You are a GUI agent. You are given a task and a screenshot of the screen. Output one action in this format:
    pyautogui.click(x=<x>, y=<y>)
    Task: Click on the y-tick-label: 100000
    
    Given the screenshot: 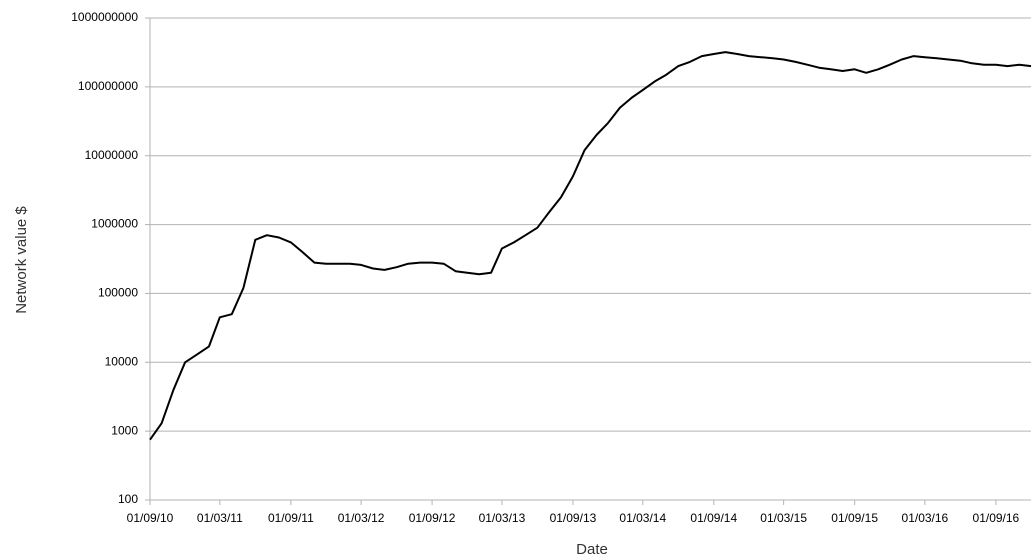 What is the action you would take?
    pyautogui.click(x=118, y=293)
    